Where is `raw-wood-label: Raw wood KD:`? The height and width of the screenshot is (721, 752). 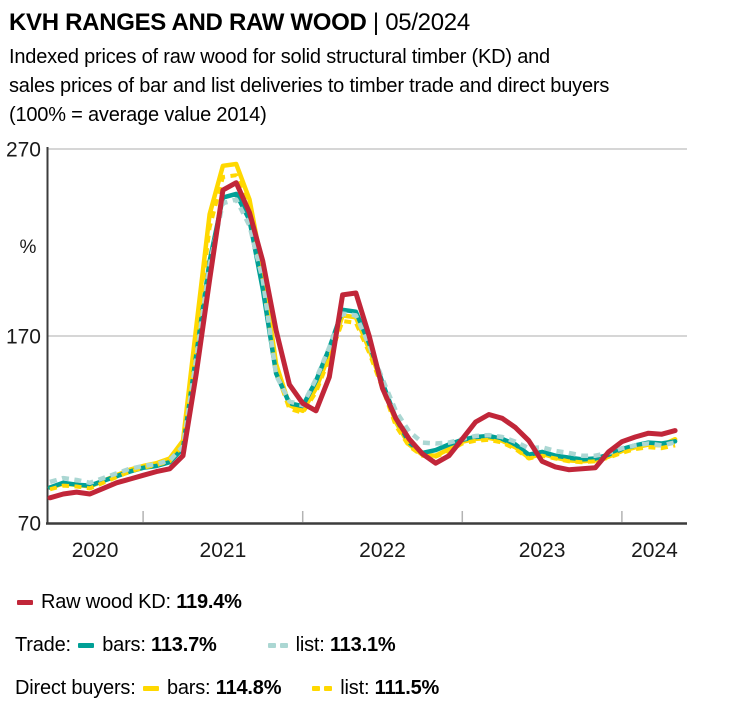 raw-wood-label: Raw wood KD: is located at coordinates (109, 601).